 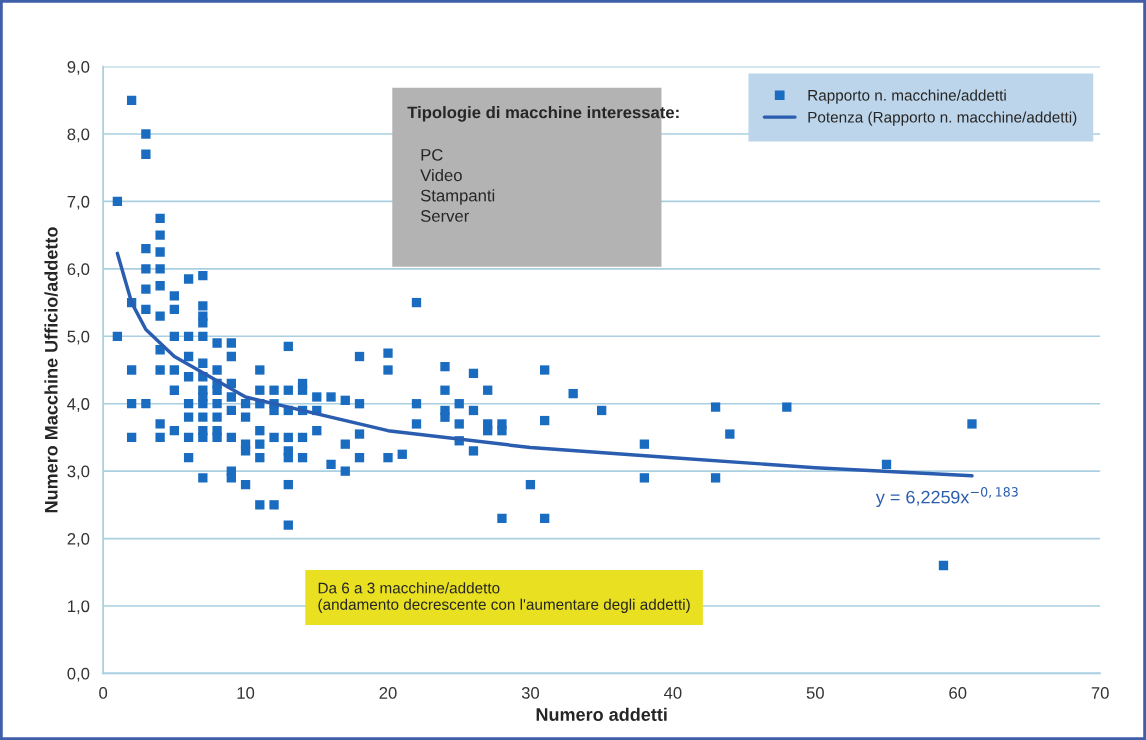 I want to click on annotation: Tipologie di macchine interessate:, so click(x=543, y=114).